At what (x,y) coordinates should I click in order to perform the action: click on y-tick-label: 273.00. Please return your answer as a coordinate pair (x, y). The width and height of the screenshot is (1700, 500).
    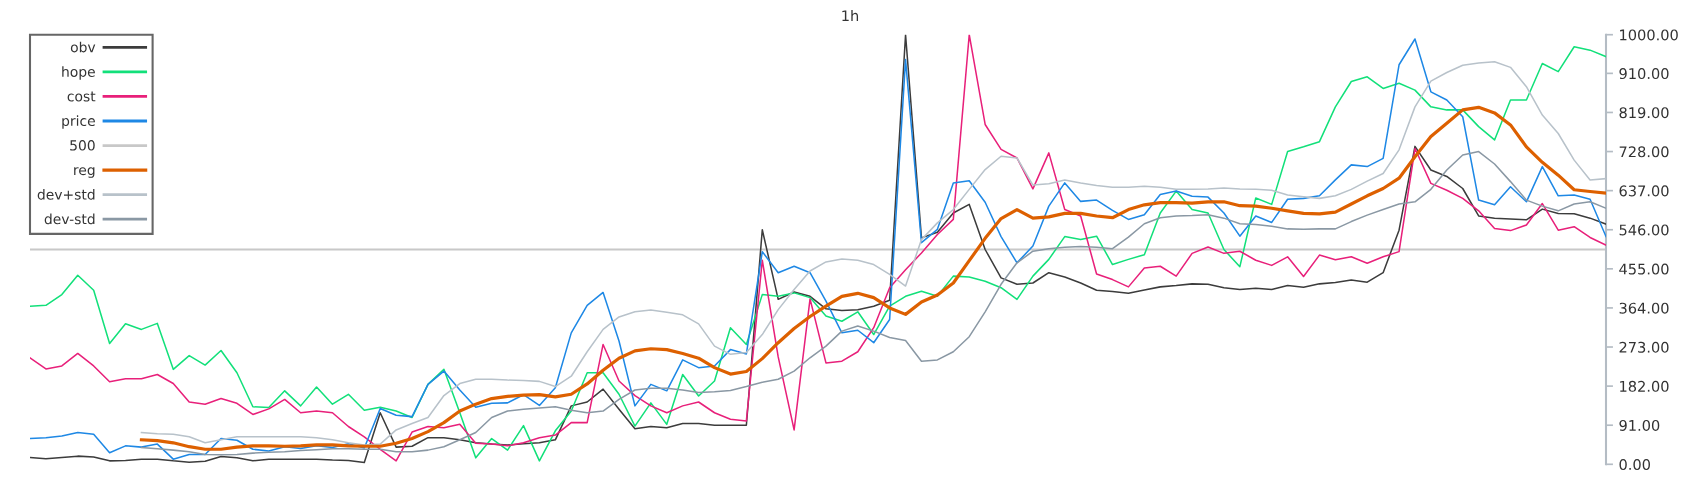
    Looking at the image, I should click on (1644, 347).